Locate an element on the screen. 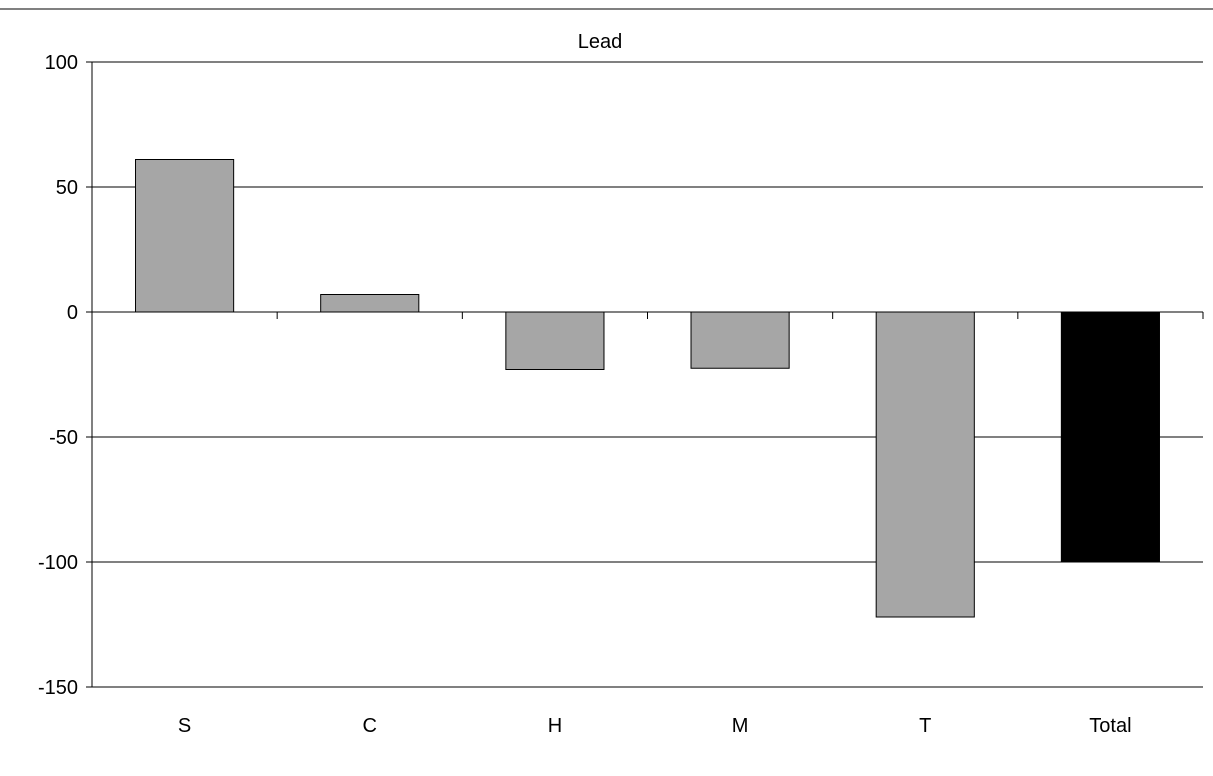 Image resolution: width=1213 pixels, height=776 pixels. y-axis: 100 50 0 -50 -100 -150 is located at coordinates (65, 375).